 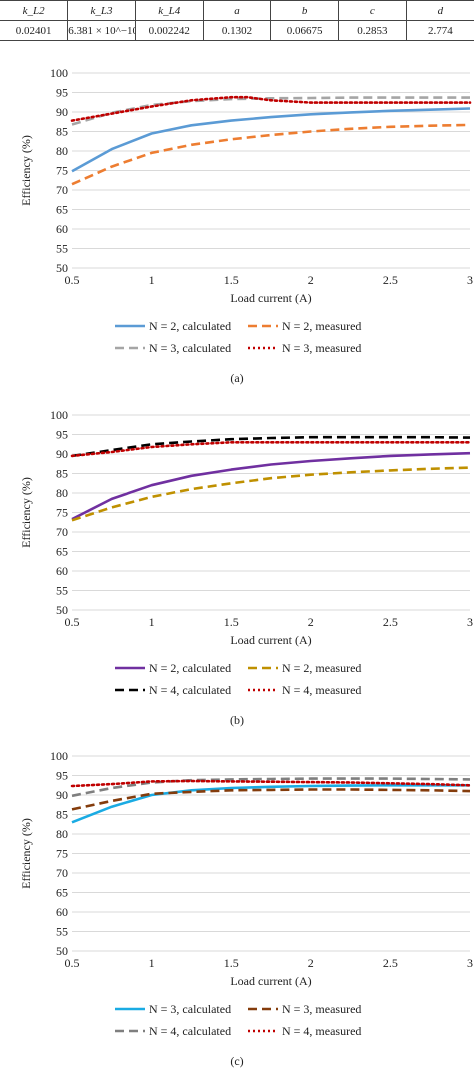 What do you see at coordinates (34, 30) in the screenshot?
I see `table-value-cell: 0.02401` at bounding box center [34, 30].